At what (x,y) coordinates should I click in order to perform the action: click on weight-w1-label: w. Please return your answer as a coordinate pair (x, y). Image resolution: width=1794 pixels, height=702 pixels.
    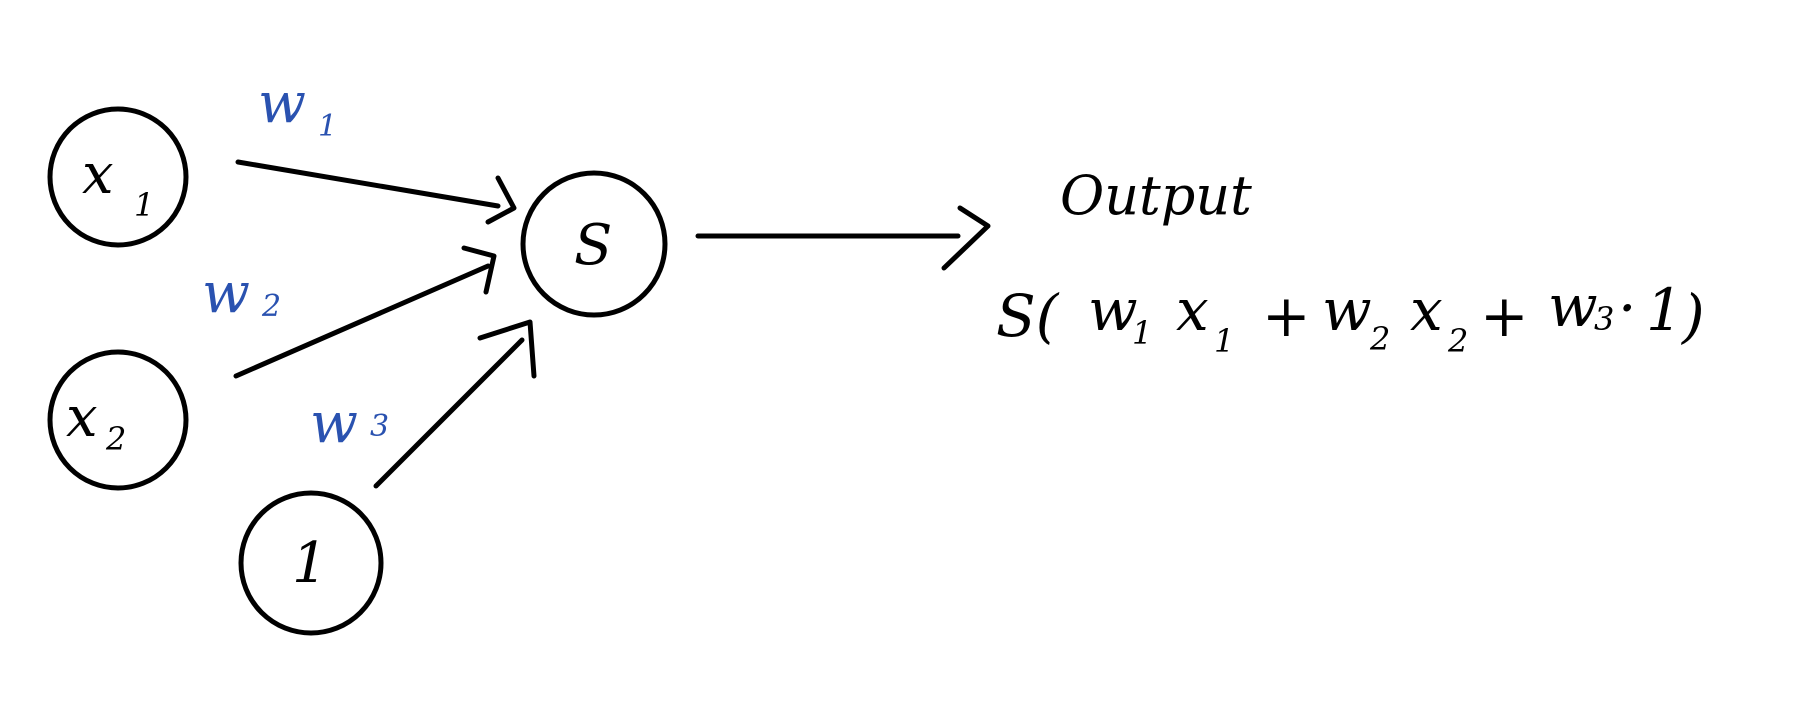
    Looking at the image, I should click on (282, 103).